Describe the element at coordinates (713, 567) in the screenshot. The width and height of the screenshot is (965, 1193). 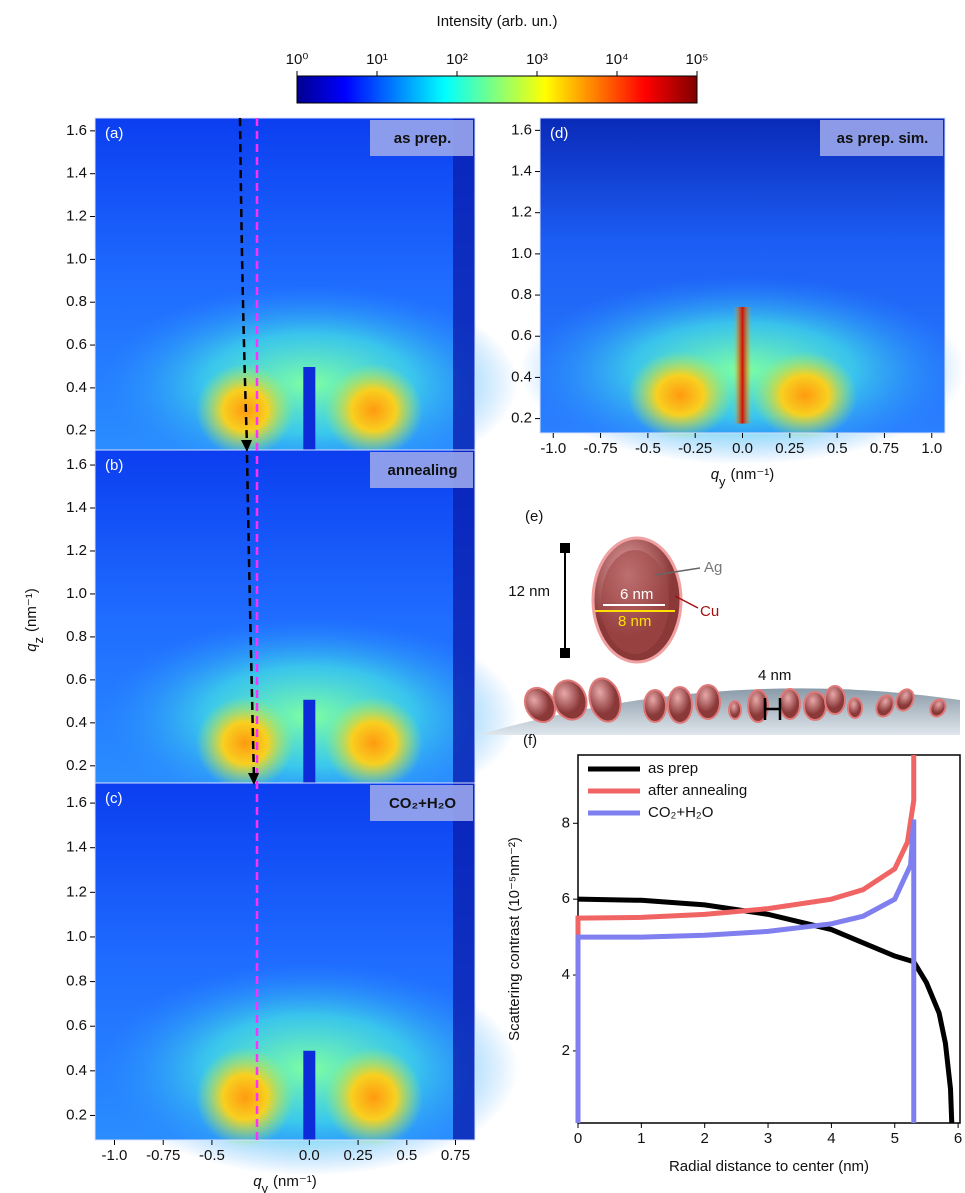
I see `core-label: Ag` at that location.